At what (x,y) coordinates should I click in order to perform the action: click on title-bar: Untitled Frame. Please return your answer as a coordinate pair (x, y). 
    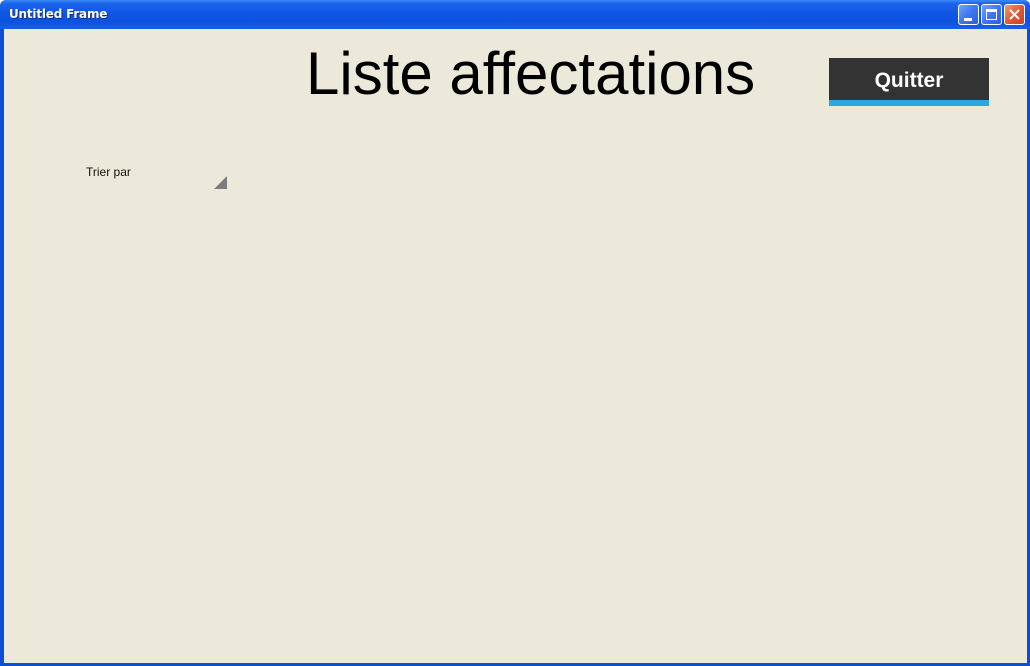
    Looking at the image, I should click on (515, 14).